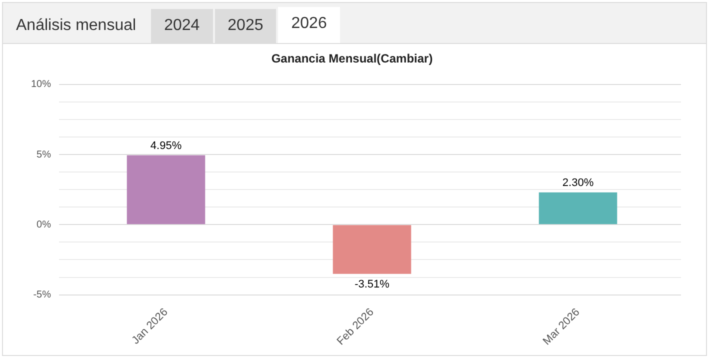 Image resolution: width=709 pixels, height=358 pixels. Describe the element at coordinates (166, 146) in the screenshot. I see `data-label: 4.95%` at that location.